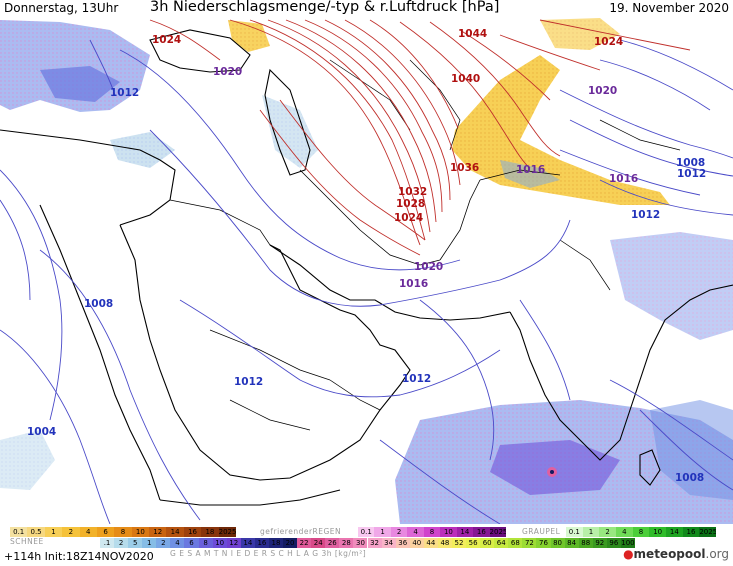 The height and width of the screenshot is (566, 733). I want to click on legend-total-cell: 6, so click(191, 543).